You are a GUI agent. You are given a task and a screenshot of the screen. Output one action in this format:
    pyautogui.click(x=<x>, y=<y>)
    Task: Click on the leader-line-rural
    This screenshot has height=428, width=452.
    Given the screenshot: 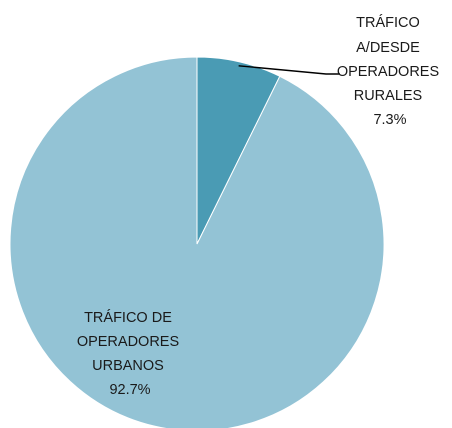 What is the action you would take?
    pyautogui.click(x=289, y=70)
    